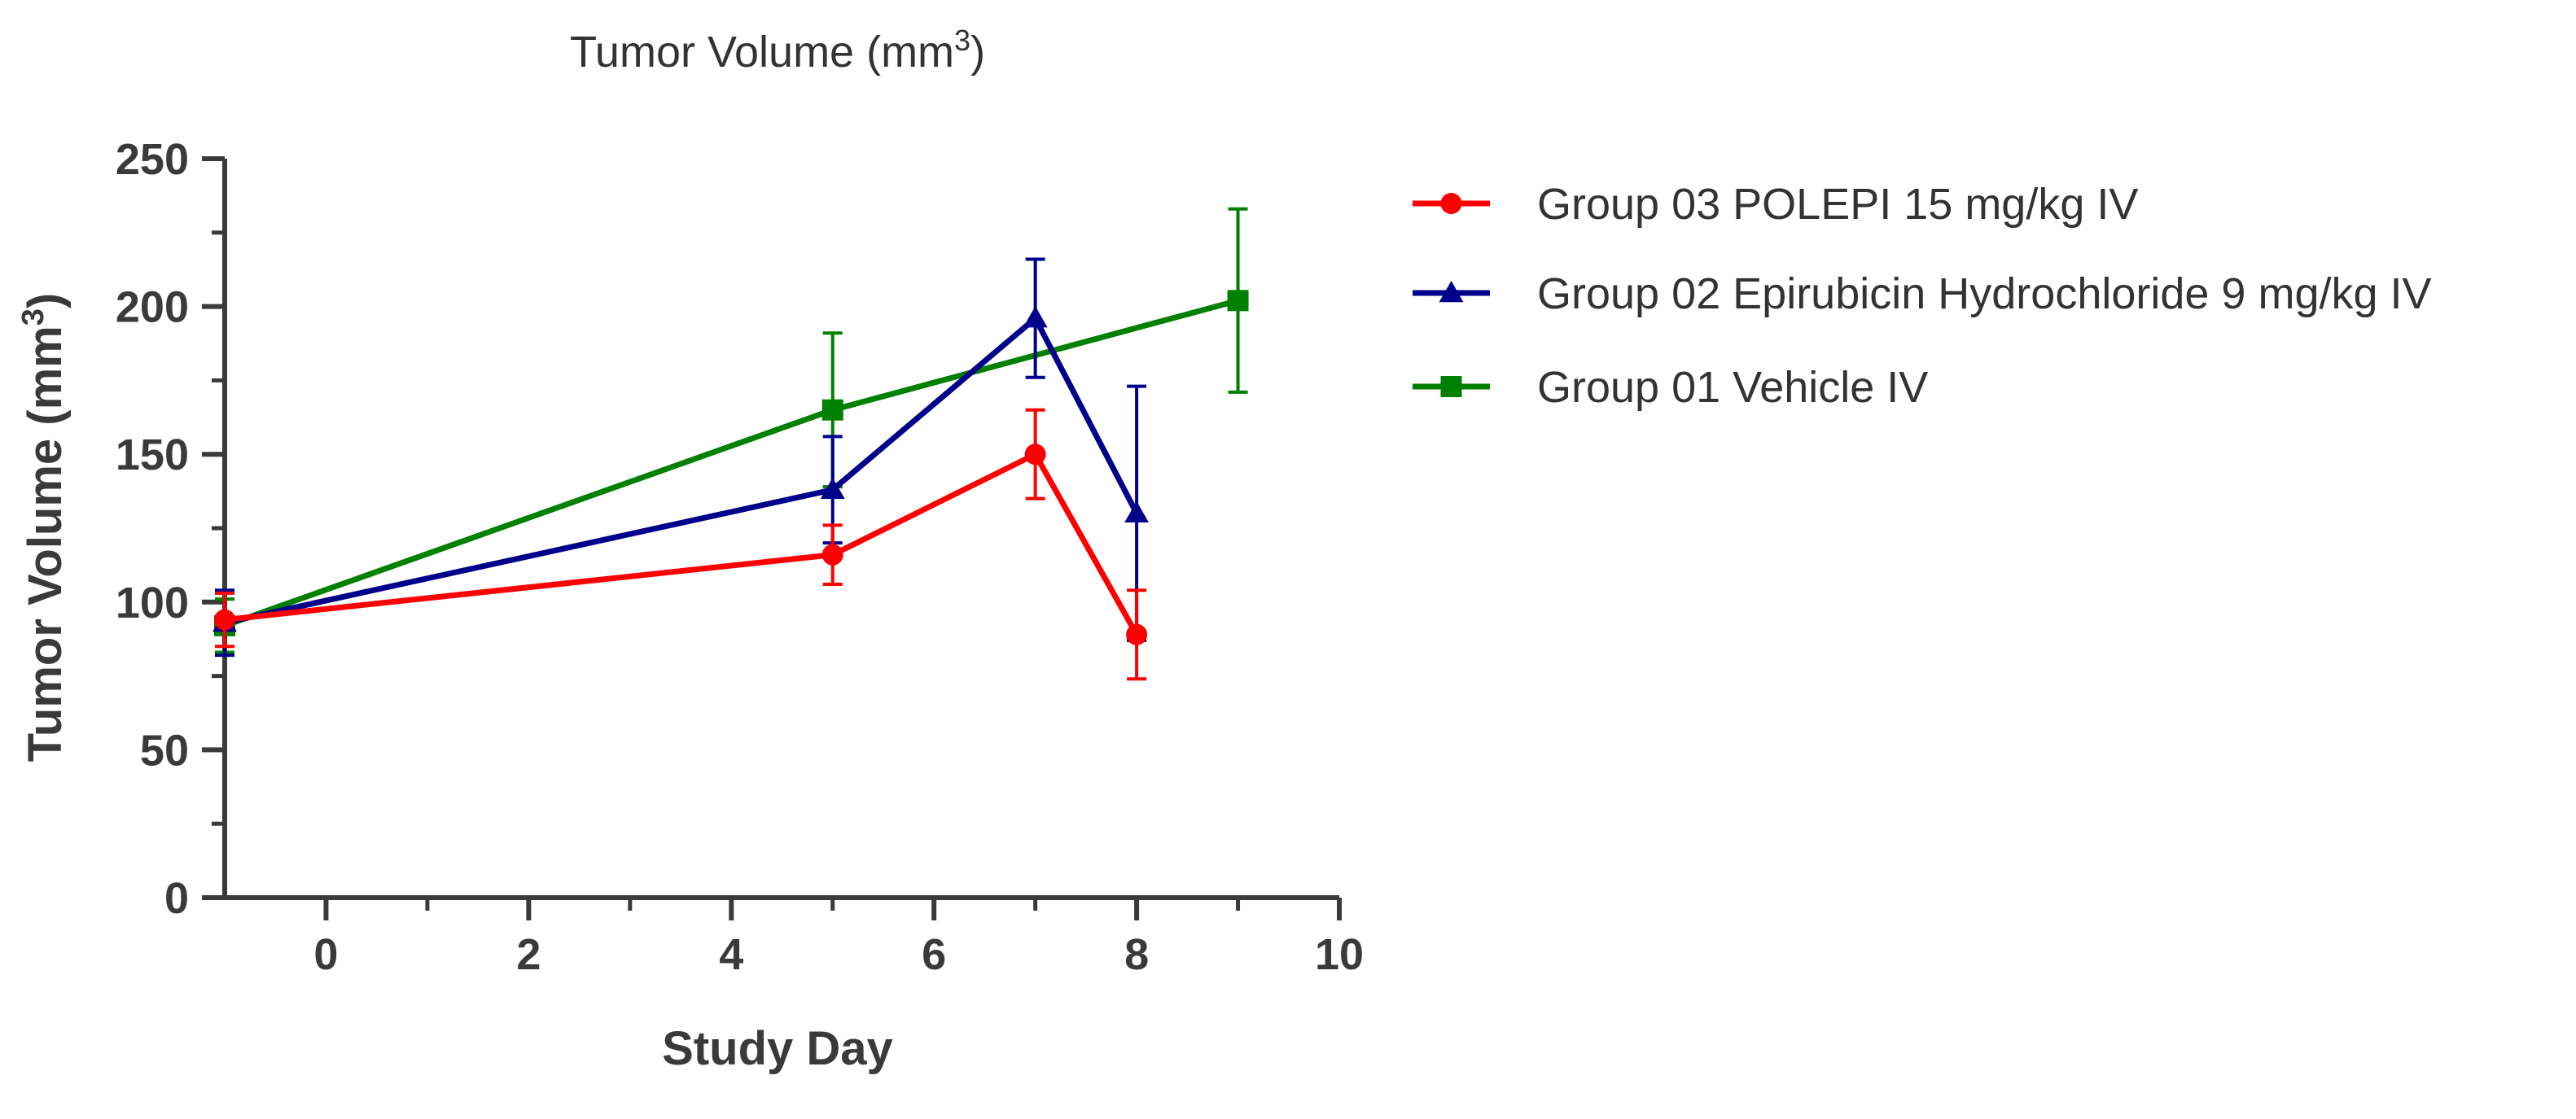 This screenshot has width=2576, height=1119. I want to click on series-circle, so click(681, 544).